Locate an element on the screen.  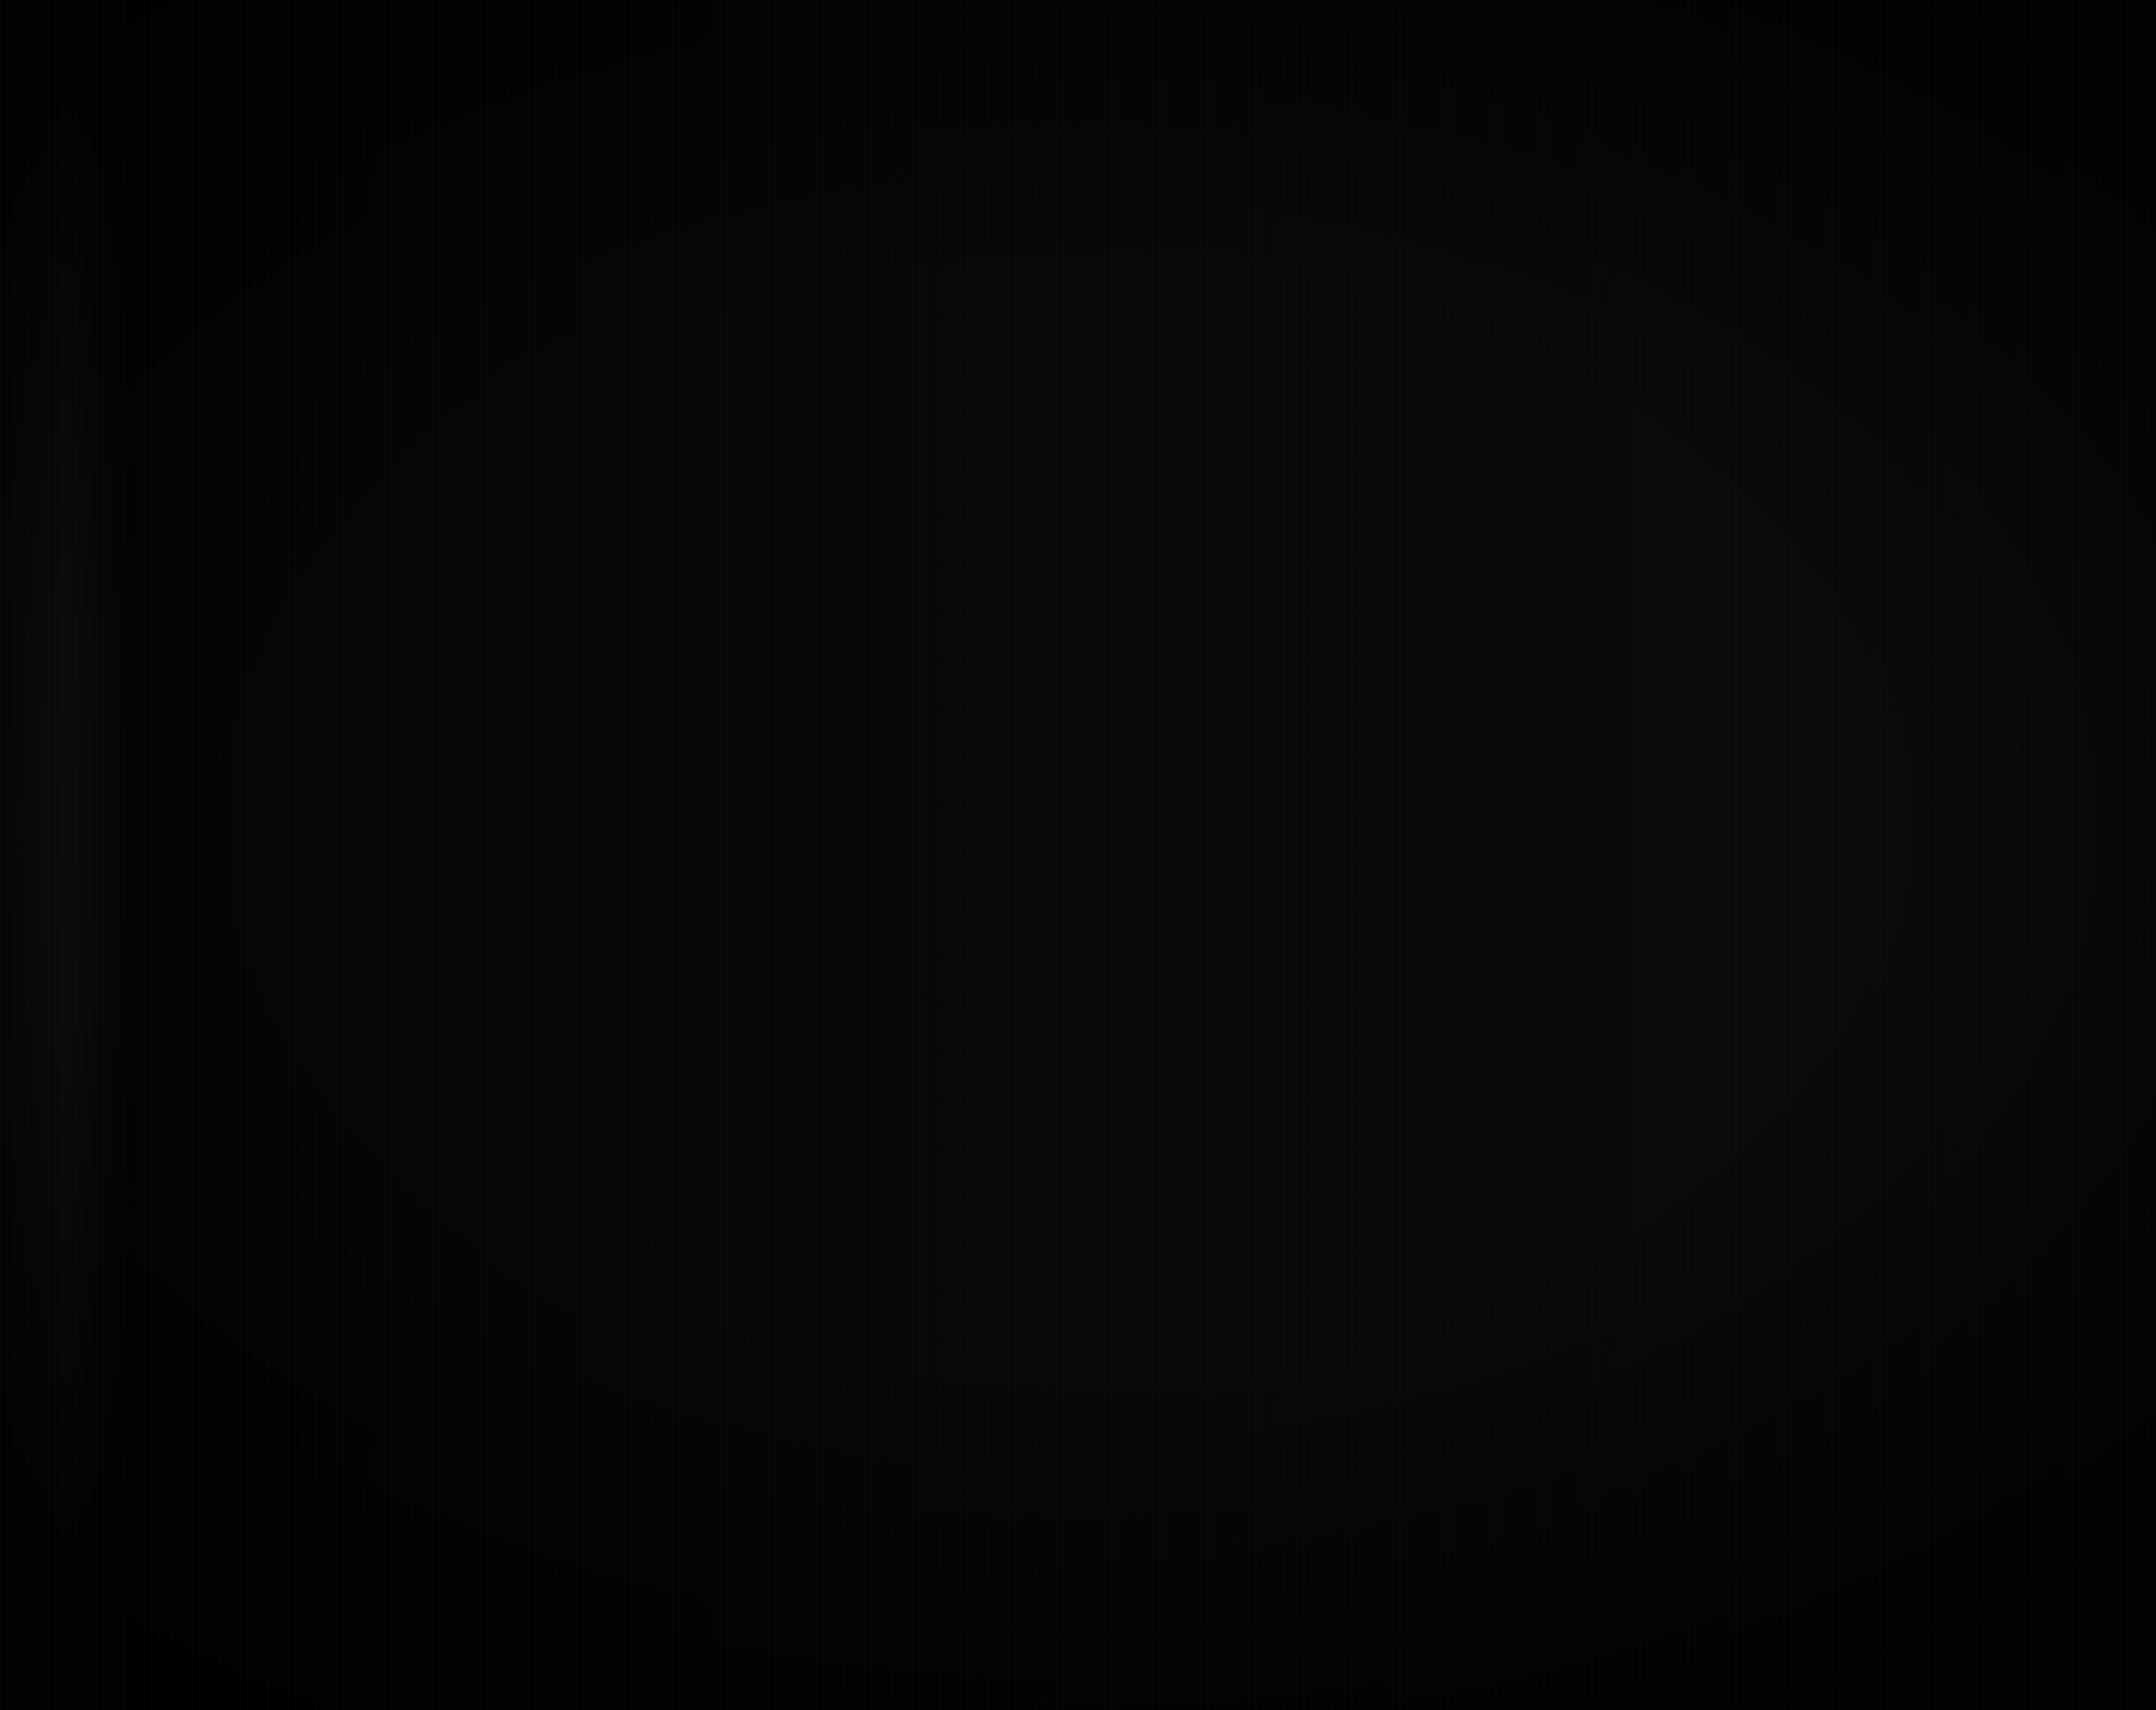
attendance-mark-cell: x x x is located at coordinates (403, 840).